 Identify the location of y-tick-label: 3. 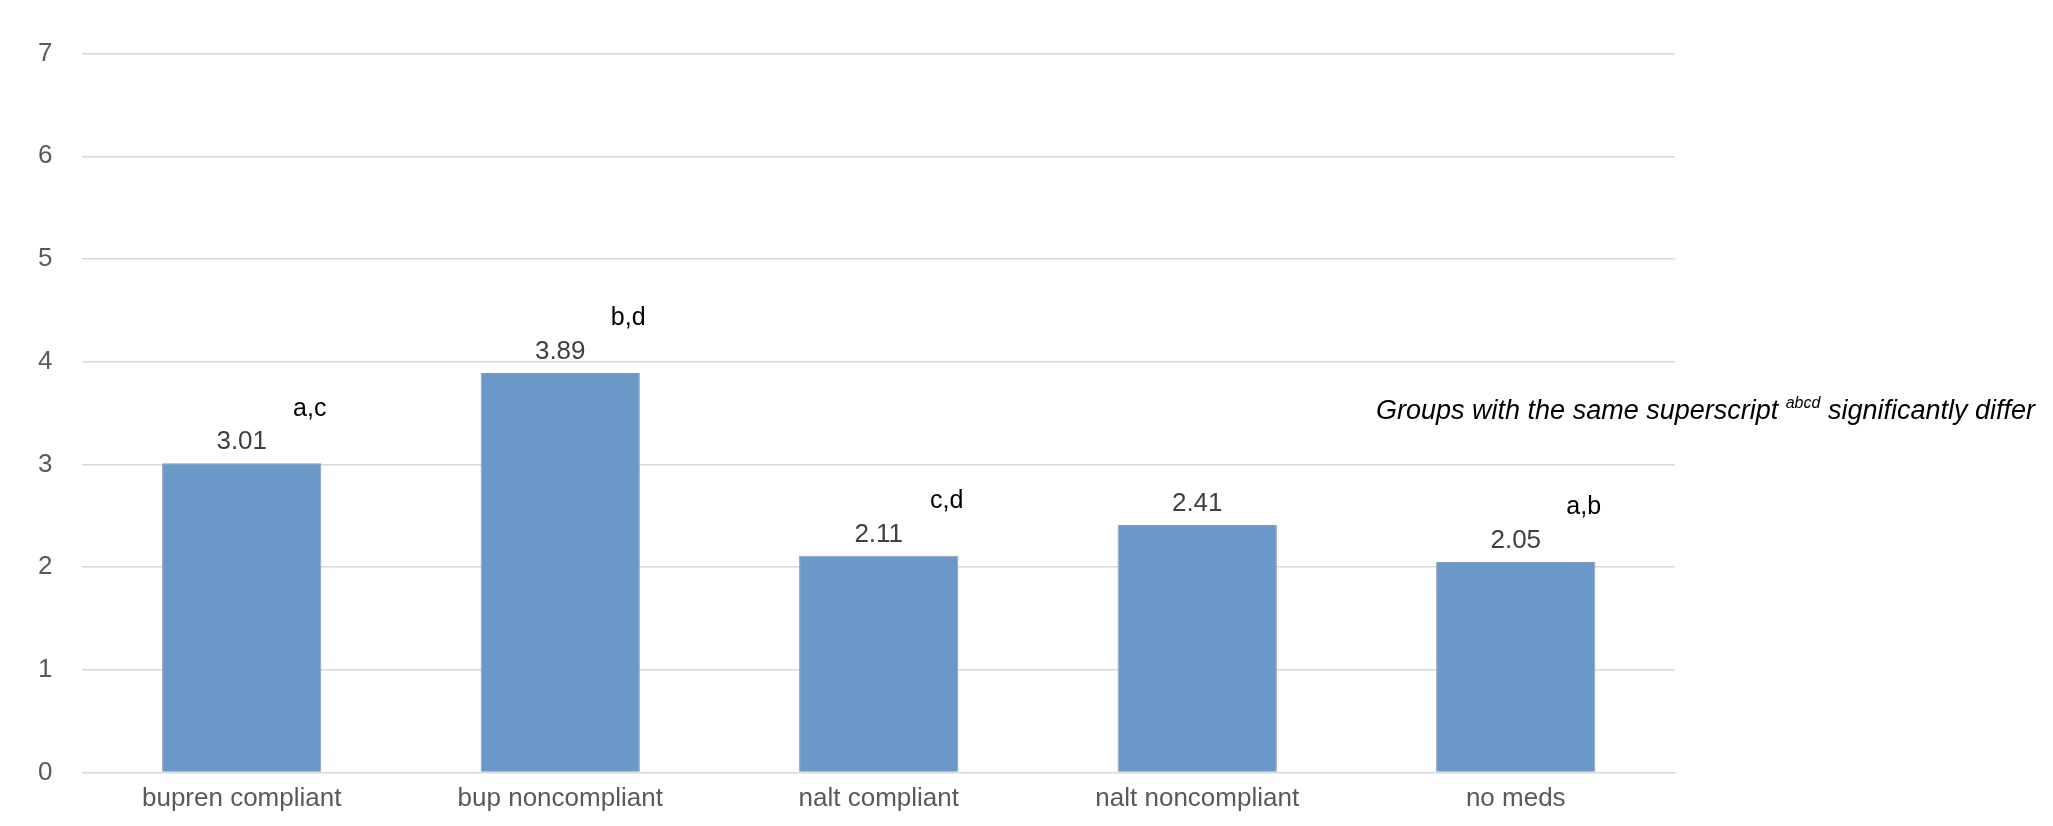
(45, 462).